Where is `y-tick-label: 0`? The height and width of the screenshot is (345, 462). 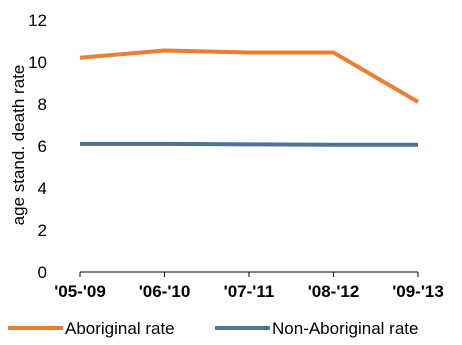
y-tick-label: 0 is located at coordinates (42, 272).